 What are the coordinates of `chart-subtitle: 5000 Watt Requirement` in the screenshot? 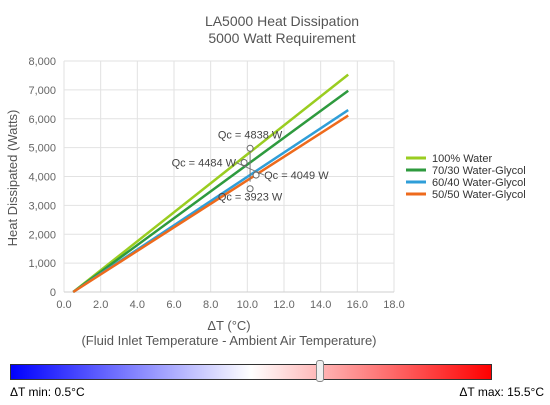 It's located at (281, 38).